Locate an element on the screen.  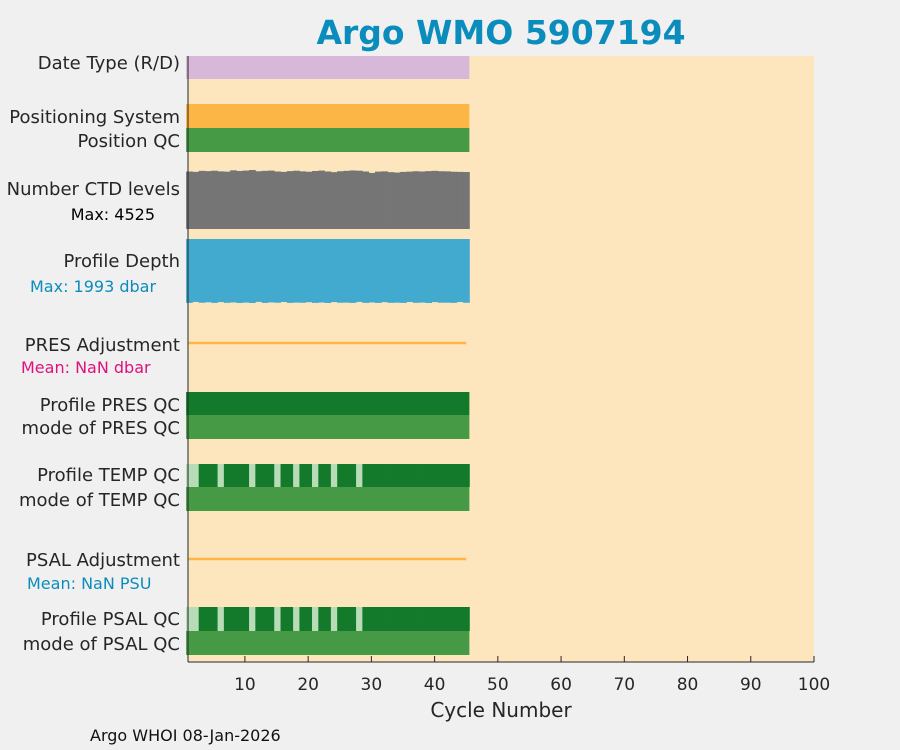
mode-of-pres-qc-band is located at coordinates (328, 427).